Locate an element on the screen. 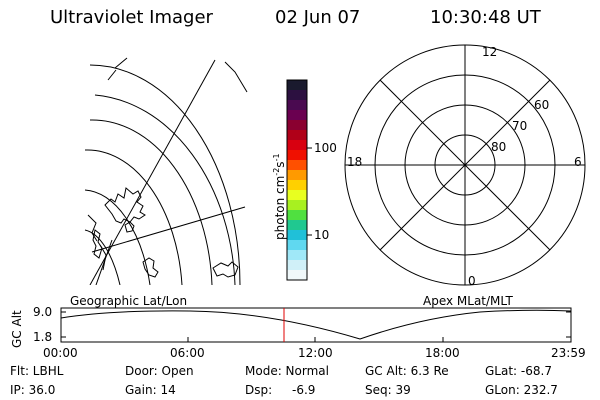 The height and width of the screenshot is (400, 600). polar-label-12: 12 is located at coordinates (490, 52).